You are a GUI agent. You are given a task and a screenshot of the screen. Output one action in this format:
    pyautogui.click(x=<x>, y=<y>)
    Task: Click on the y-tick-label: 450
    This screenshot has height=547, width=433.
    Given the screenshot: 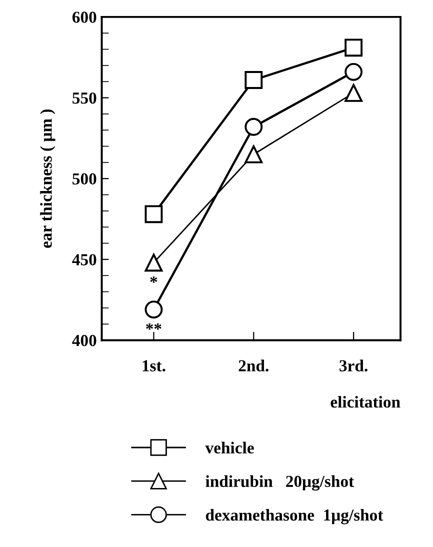 What is the action you would take?
    pyautogui.click(x=84, y=260)
    